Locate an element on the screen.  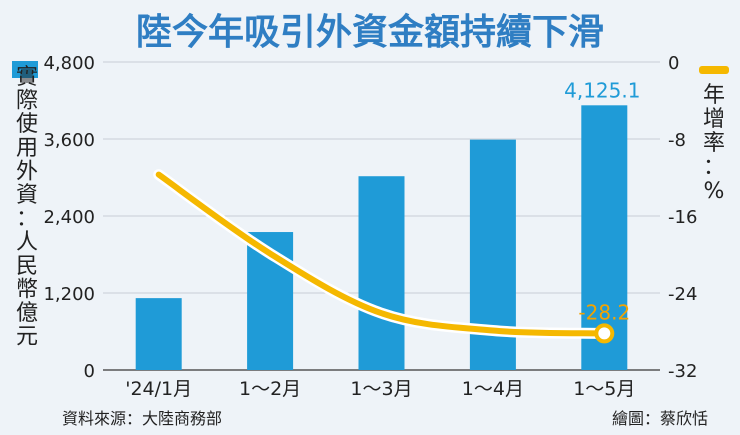
left-axis-tick-label: 2,400 is located at coordinates (69, 217).